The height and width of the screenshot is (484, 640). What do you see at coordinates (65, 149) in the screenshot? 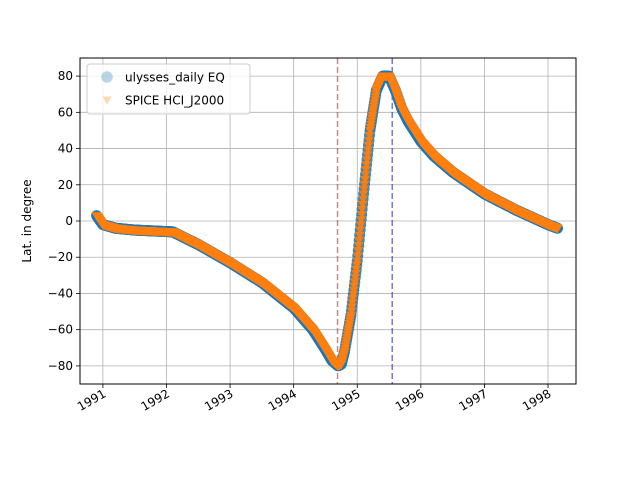
I see `y-tick-label: 40` at bounding box center [65, 149].